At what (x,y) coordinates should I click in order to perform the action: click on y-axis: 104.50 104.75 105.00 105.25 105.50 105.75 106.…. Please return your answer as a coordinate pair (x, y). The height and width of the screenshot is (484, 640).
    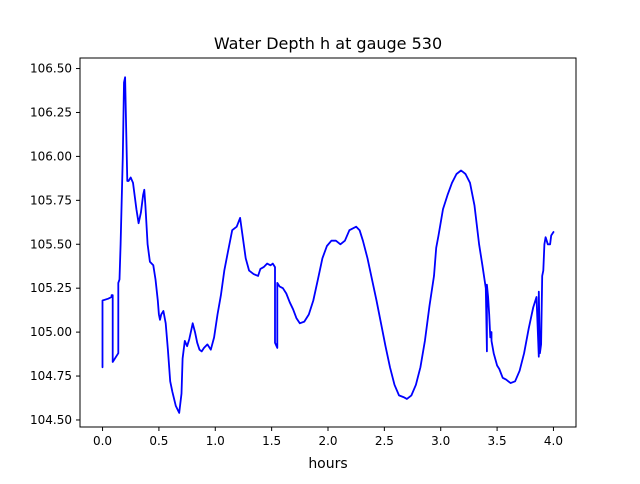
    Looking at the image, I should click on (55, 244).